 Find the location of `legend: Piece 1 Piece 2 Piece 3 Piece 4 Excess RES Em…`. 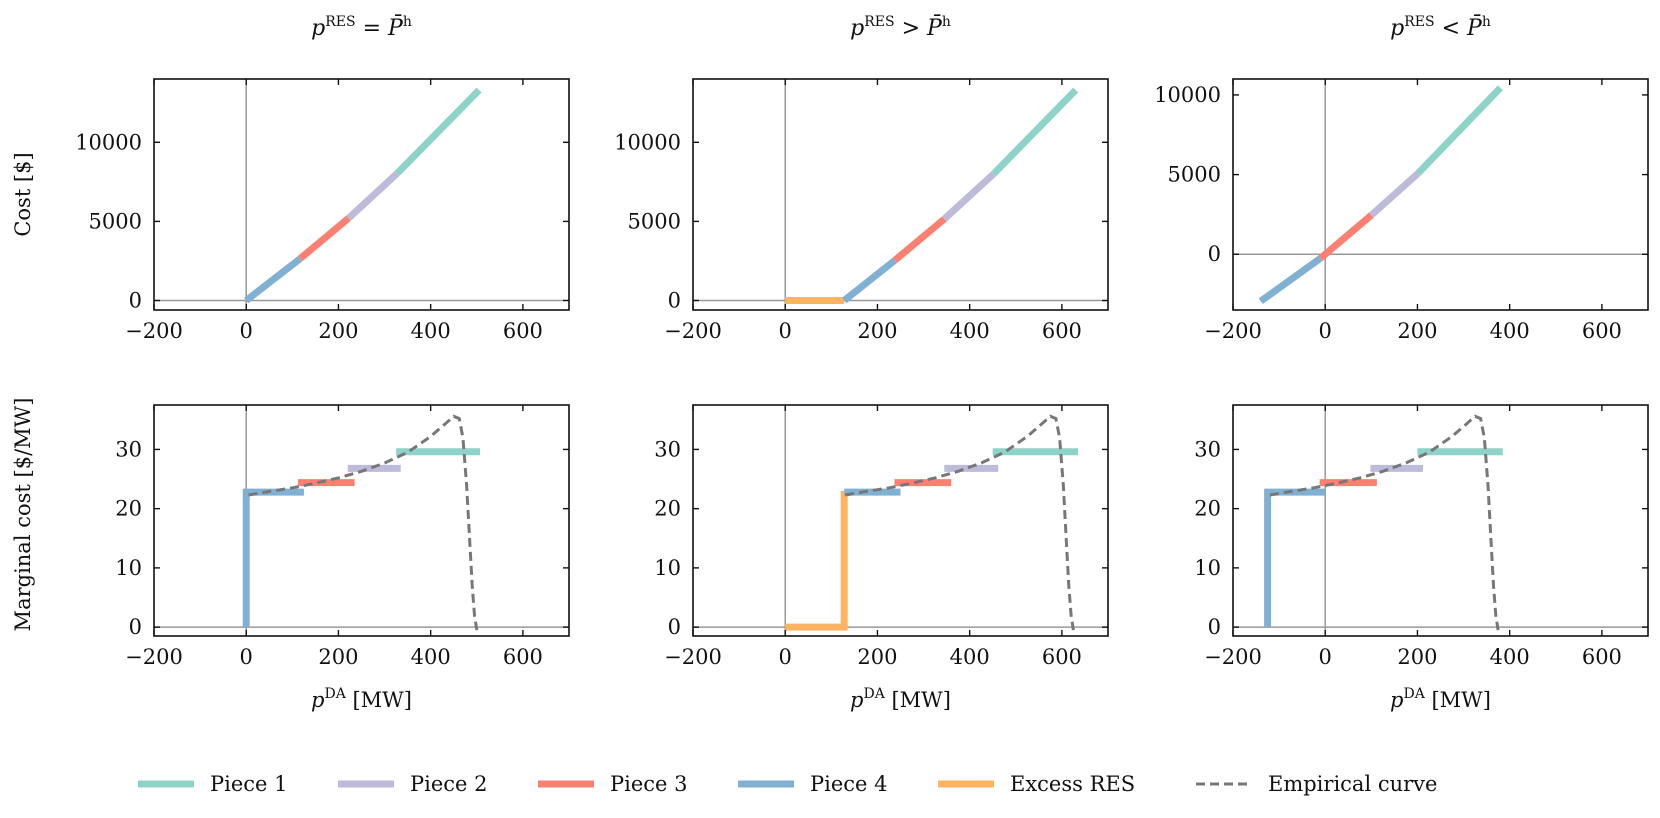

legend: Piece 1 Piece 2 Piece 3 Piece 4 Excess RES Em… is located at coordinates (787, 784).